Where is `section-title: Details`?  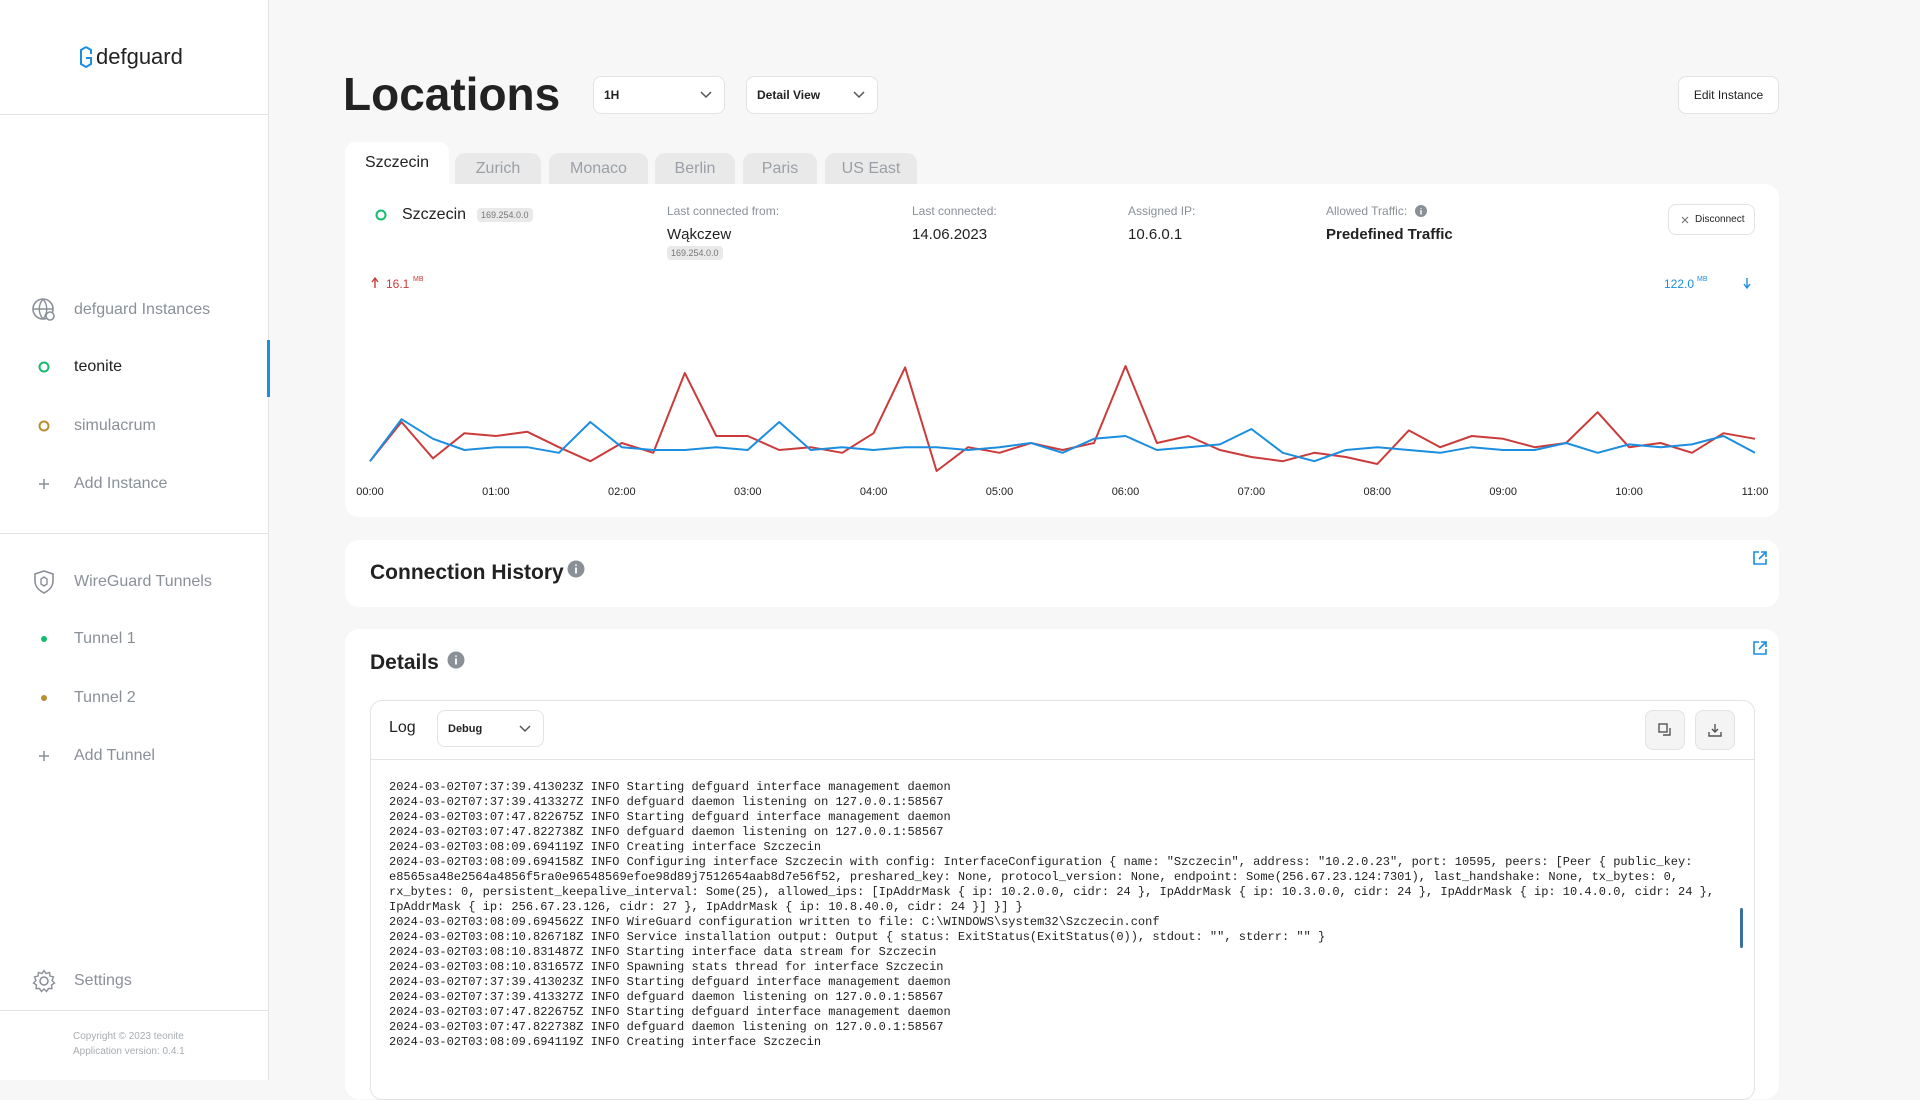
section-title: Details is located at coordinates (404, 662).